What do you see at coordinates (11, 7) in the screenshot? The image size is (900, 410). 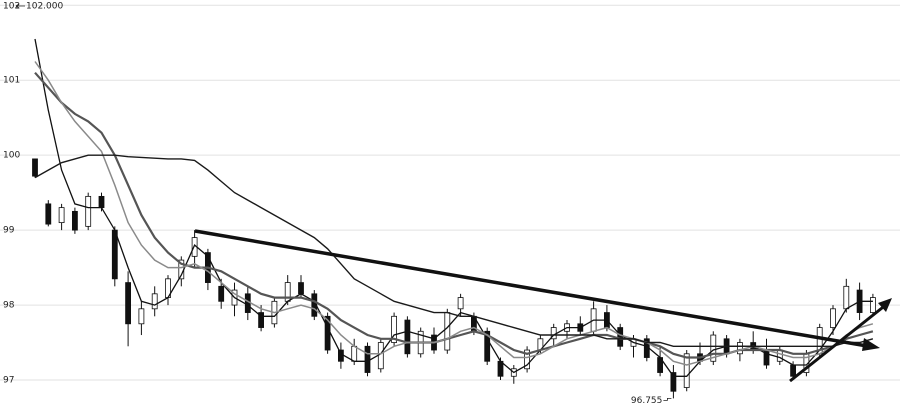 I see `y-tick-label: 102` at bounding box center [11, 7].